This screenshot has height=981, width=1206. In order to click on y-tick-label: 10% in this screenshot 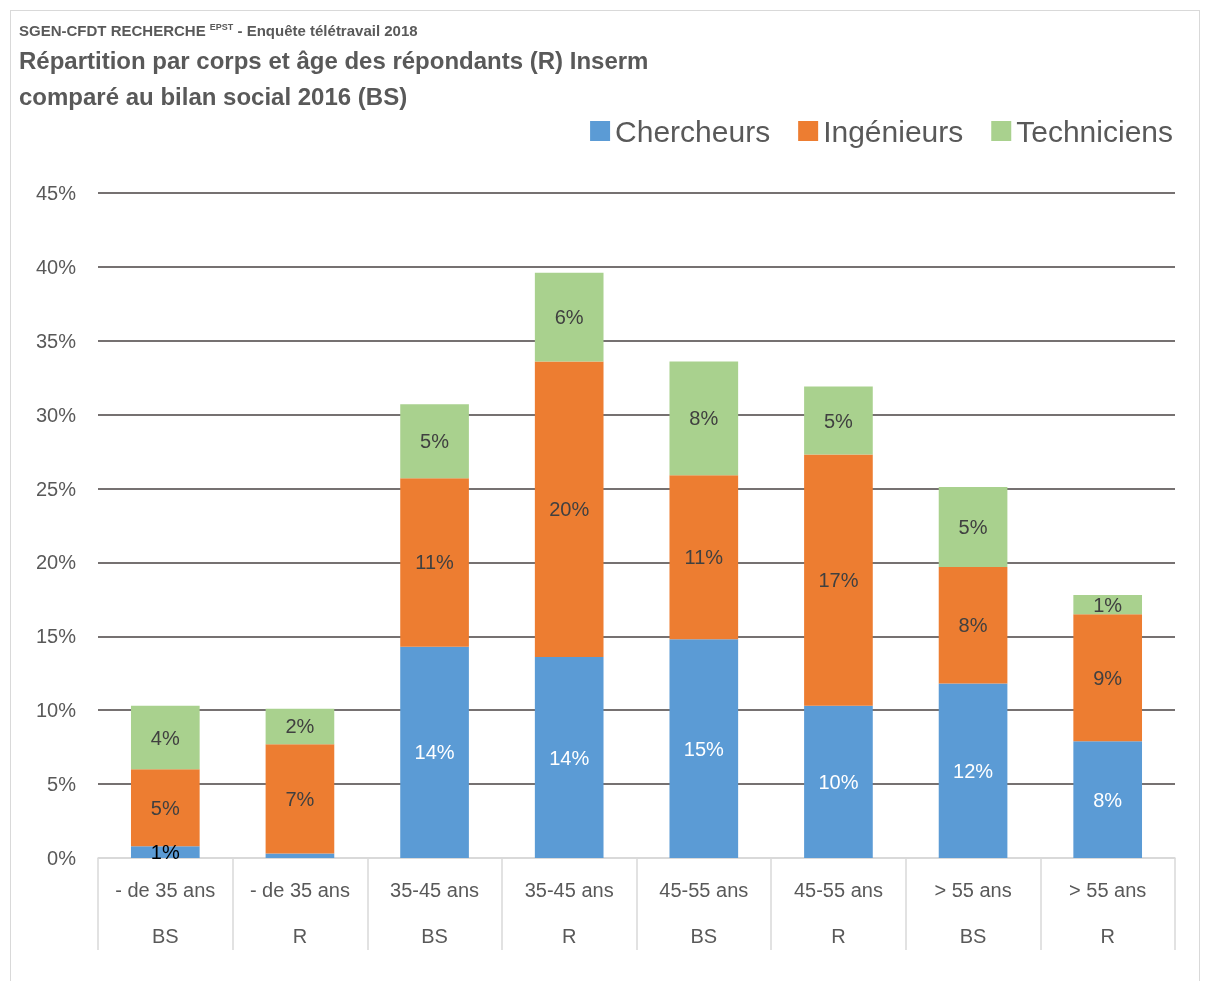, I will do `click(56, 710)`.